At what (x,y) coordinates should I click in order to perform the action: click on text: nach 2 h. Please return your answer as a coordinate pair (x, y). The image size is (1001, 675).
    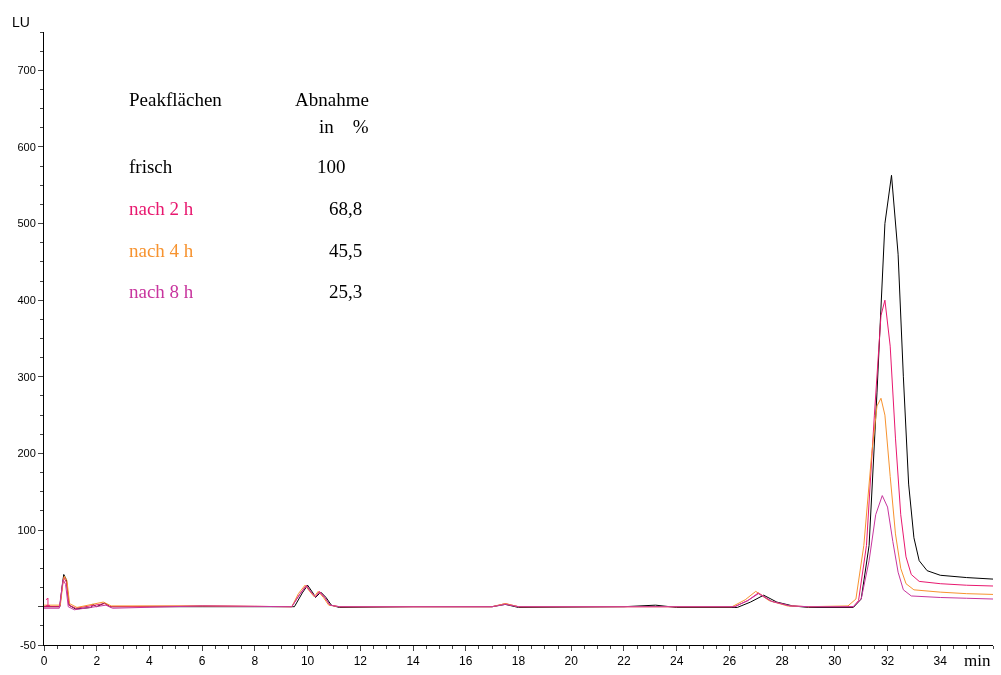
    Looking at the image, I should click on (161, 208).